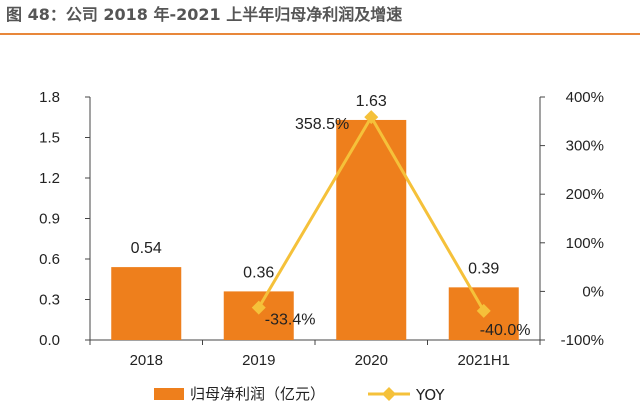 The height and width of the screenshot is (411, 640). What do you see at coordinates (593, 291) in the screenshot?
I see `right-tick-label: 0%` at bounding box center [593, 291].